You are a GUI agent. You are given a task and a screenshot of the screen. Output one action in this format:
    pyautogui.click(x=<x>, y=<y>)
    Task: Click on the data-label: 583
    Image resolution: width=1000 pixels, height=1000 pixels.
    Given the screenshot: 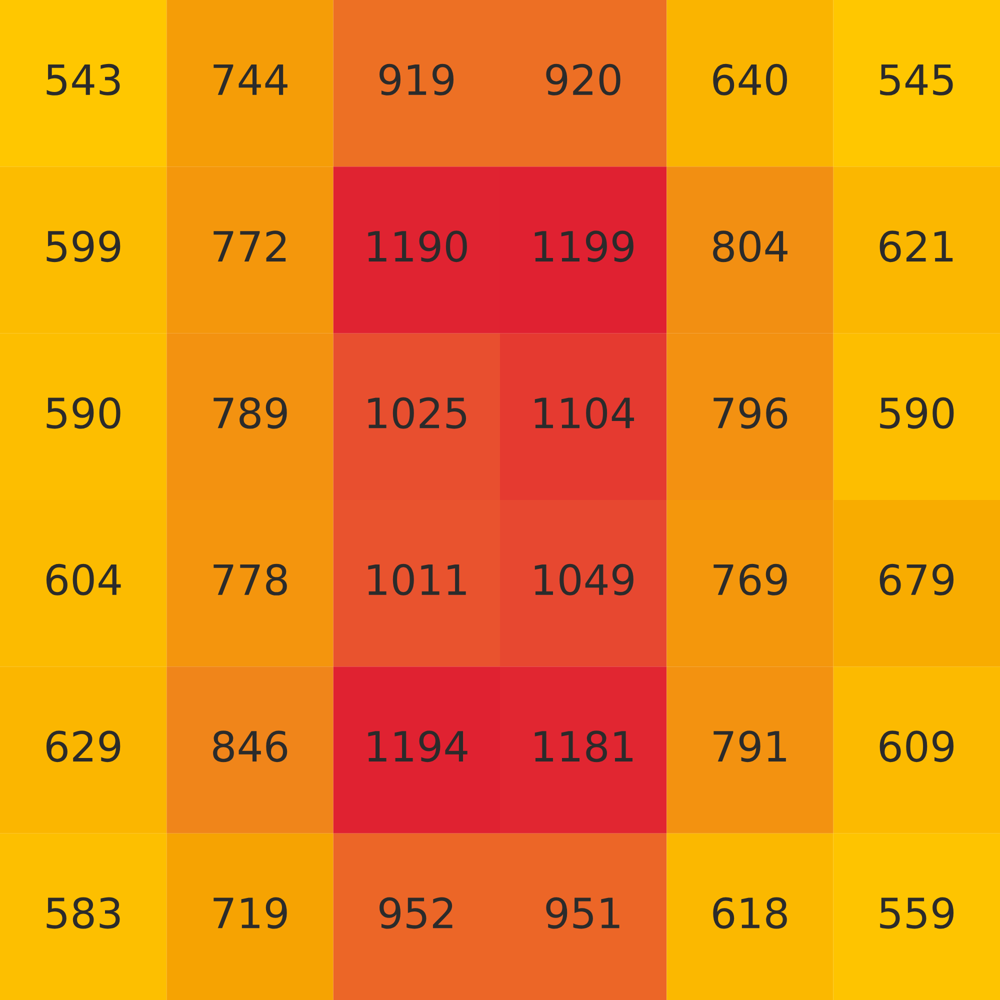 What is the action you would take?
    pyautogui.click(x=83, y=913)
    